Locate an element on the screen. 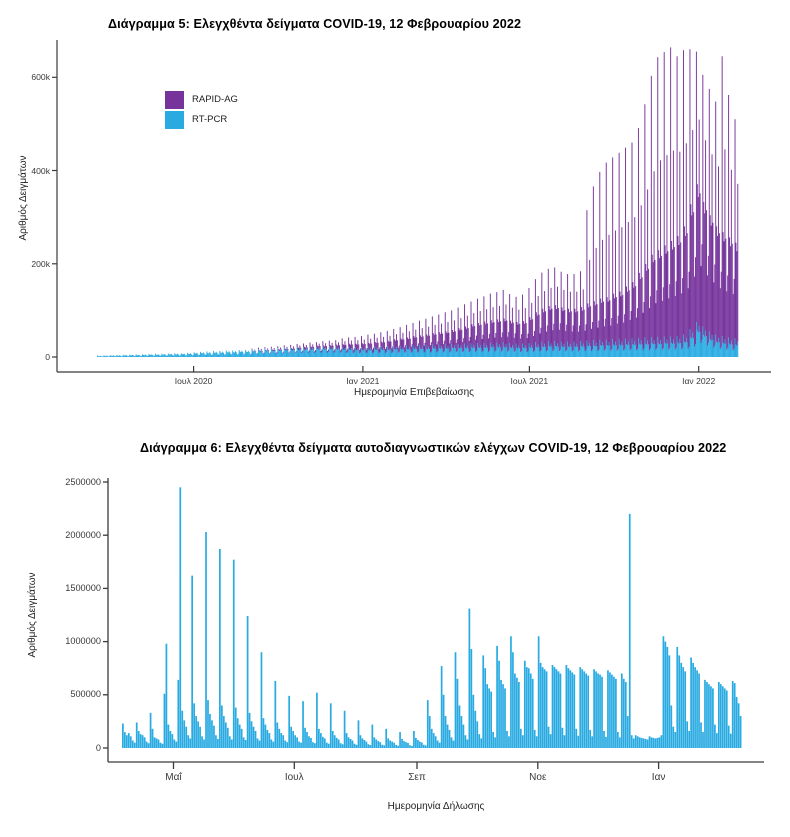 This screenshot has height=837, width=790. chart6-y-tick-1: 500000 is located at coordinates (85, 694).